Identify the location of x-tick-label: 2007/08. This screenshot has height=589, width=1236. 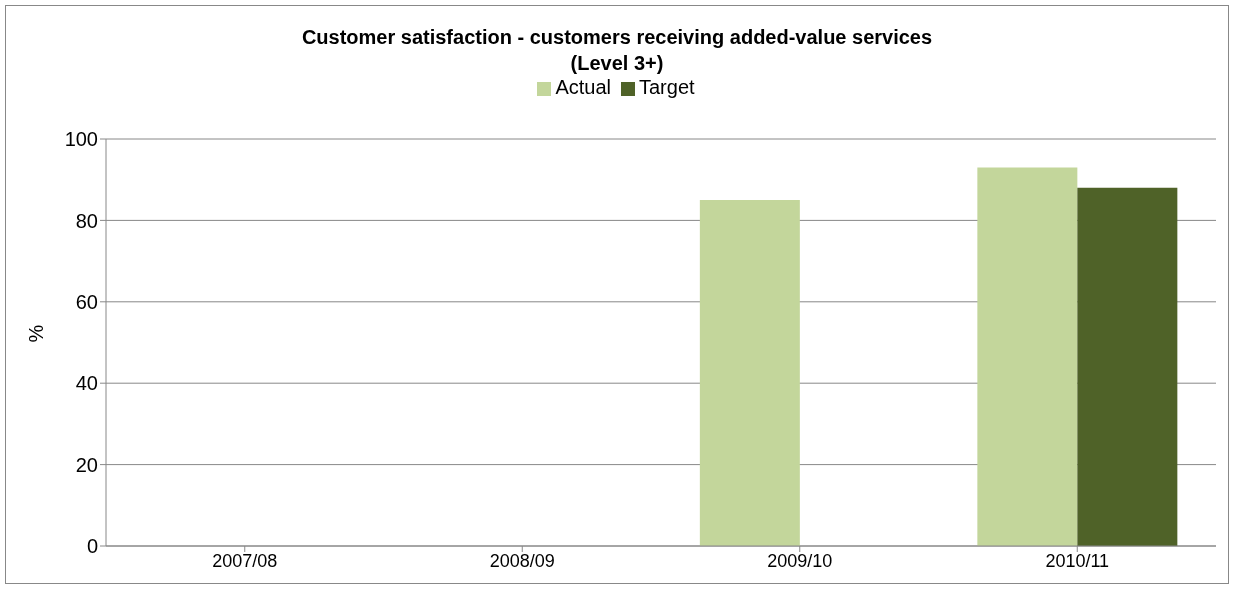
(245, 560).